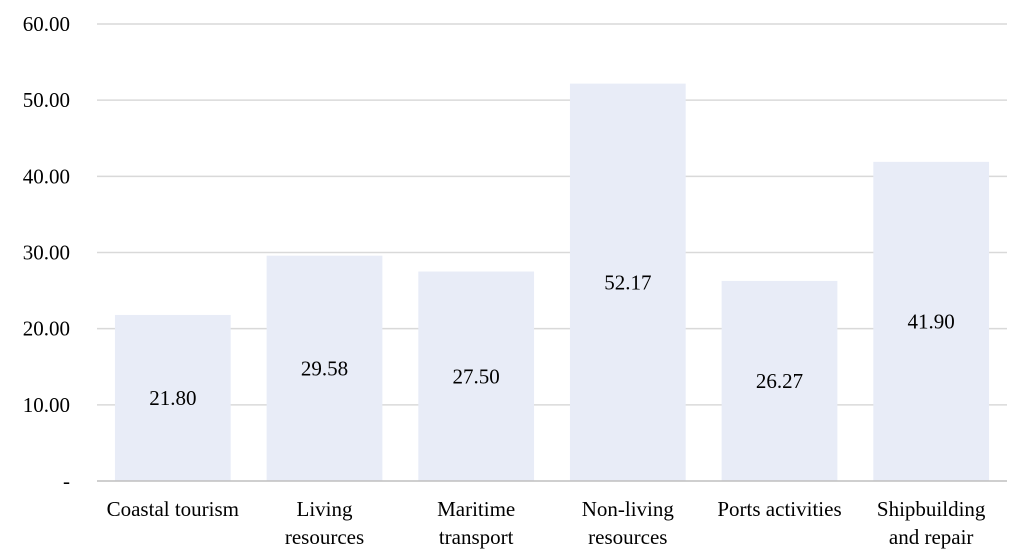 The image size is (1015, 557). Describe the element at coordinates (628, 509) in the screenshot. I see `x-tick-label: Non-living` at that location.